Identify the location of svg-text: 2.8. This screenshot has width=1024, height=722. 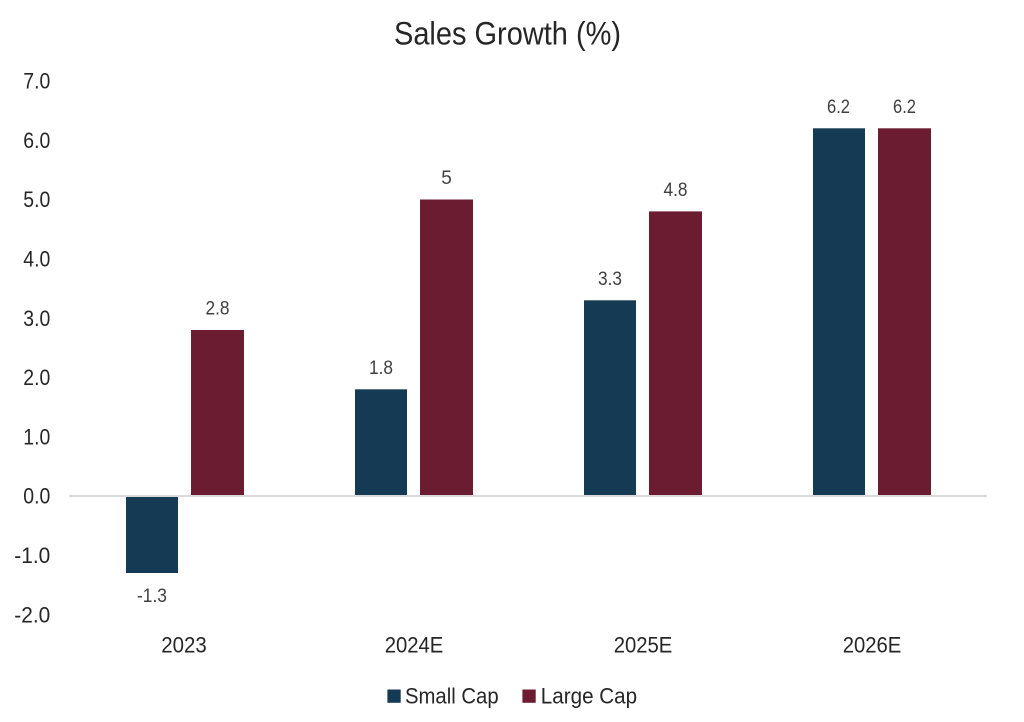
(218, 309).